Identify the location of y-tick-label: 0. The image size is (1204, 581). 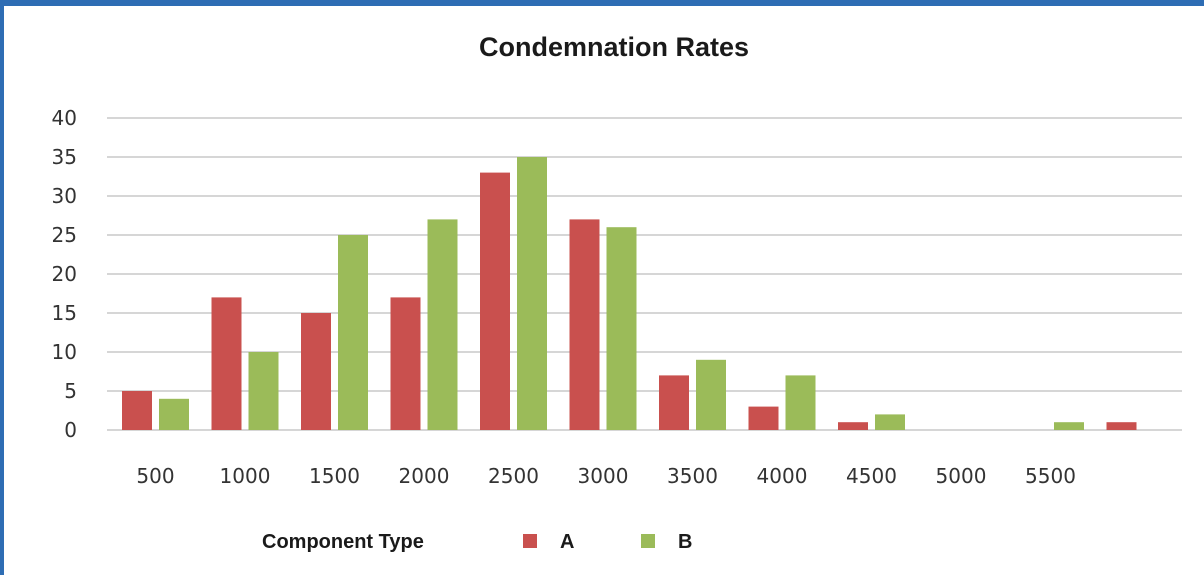
(70, 430).